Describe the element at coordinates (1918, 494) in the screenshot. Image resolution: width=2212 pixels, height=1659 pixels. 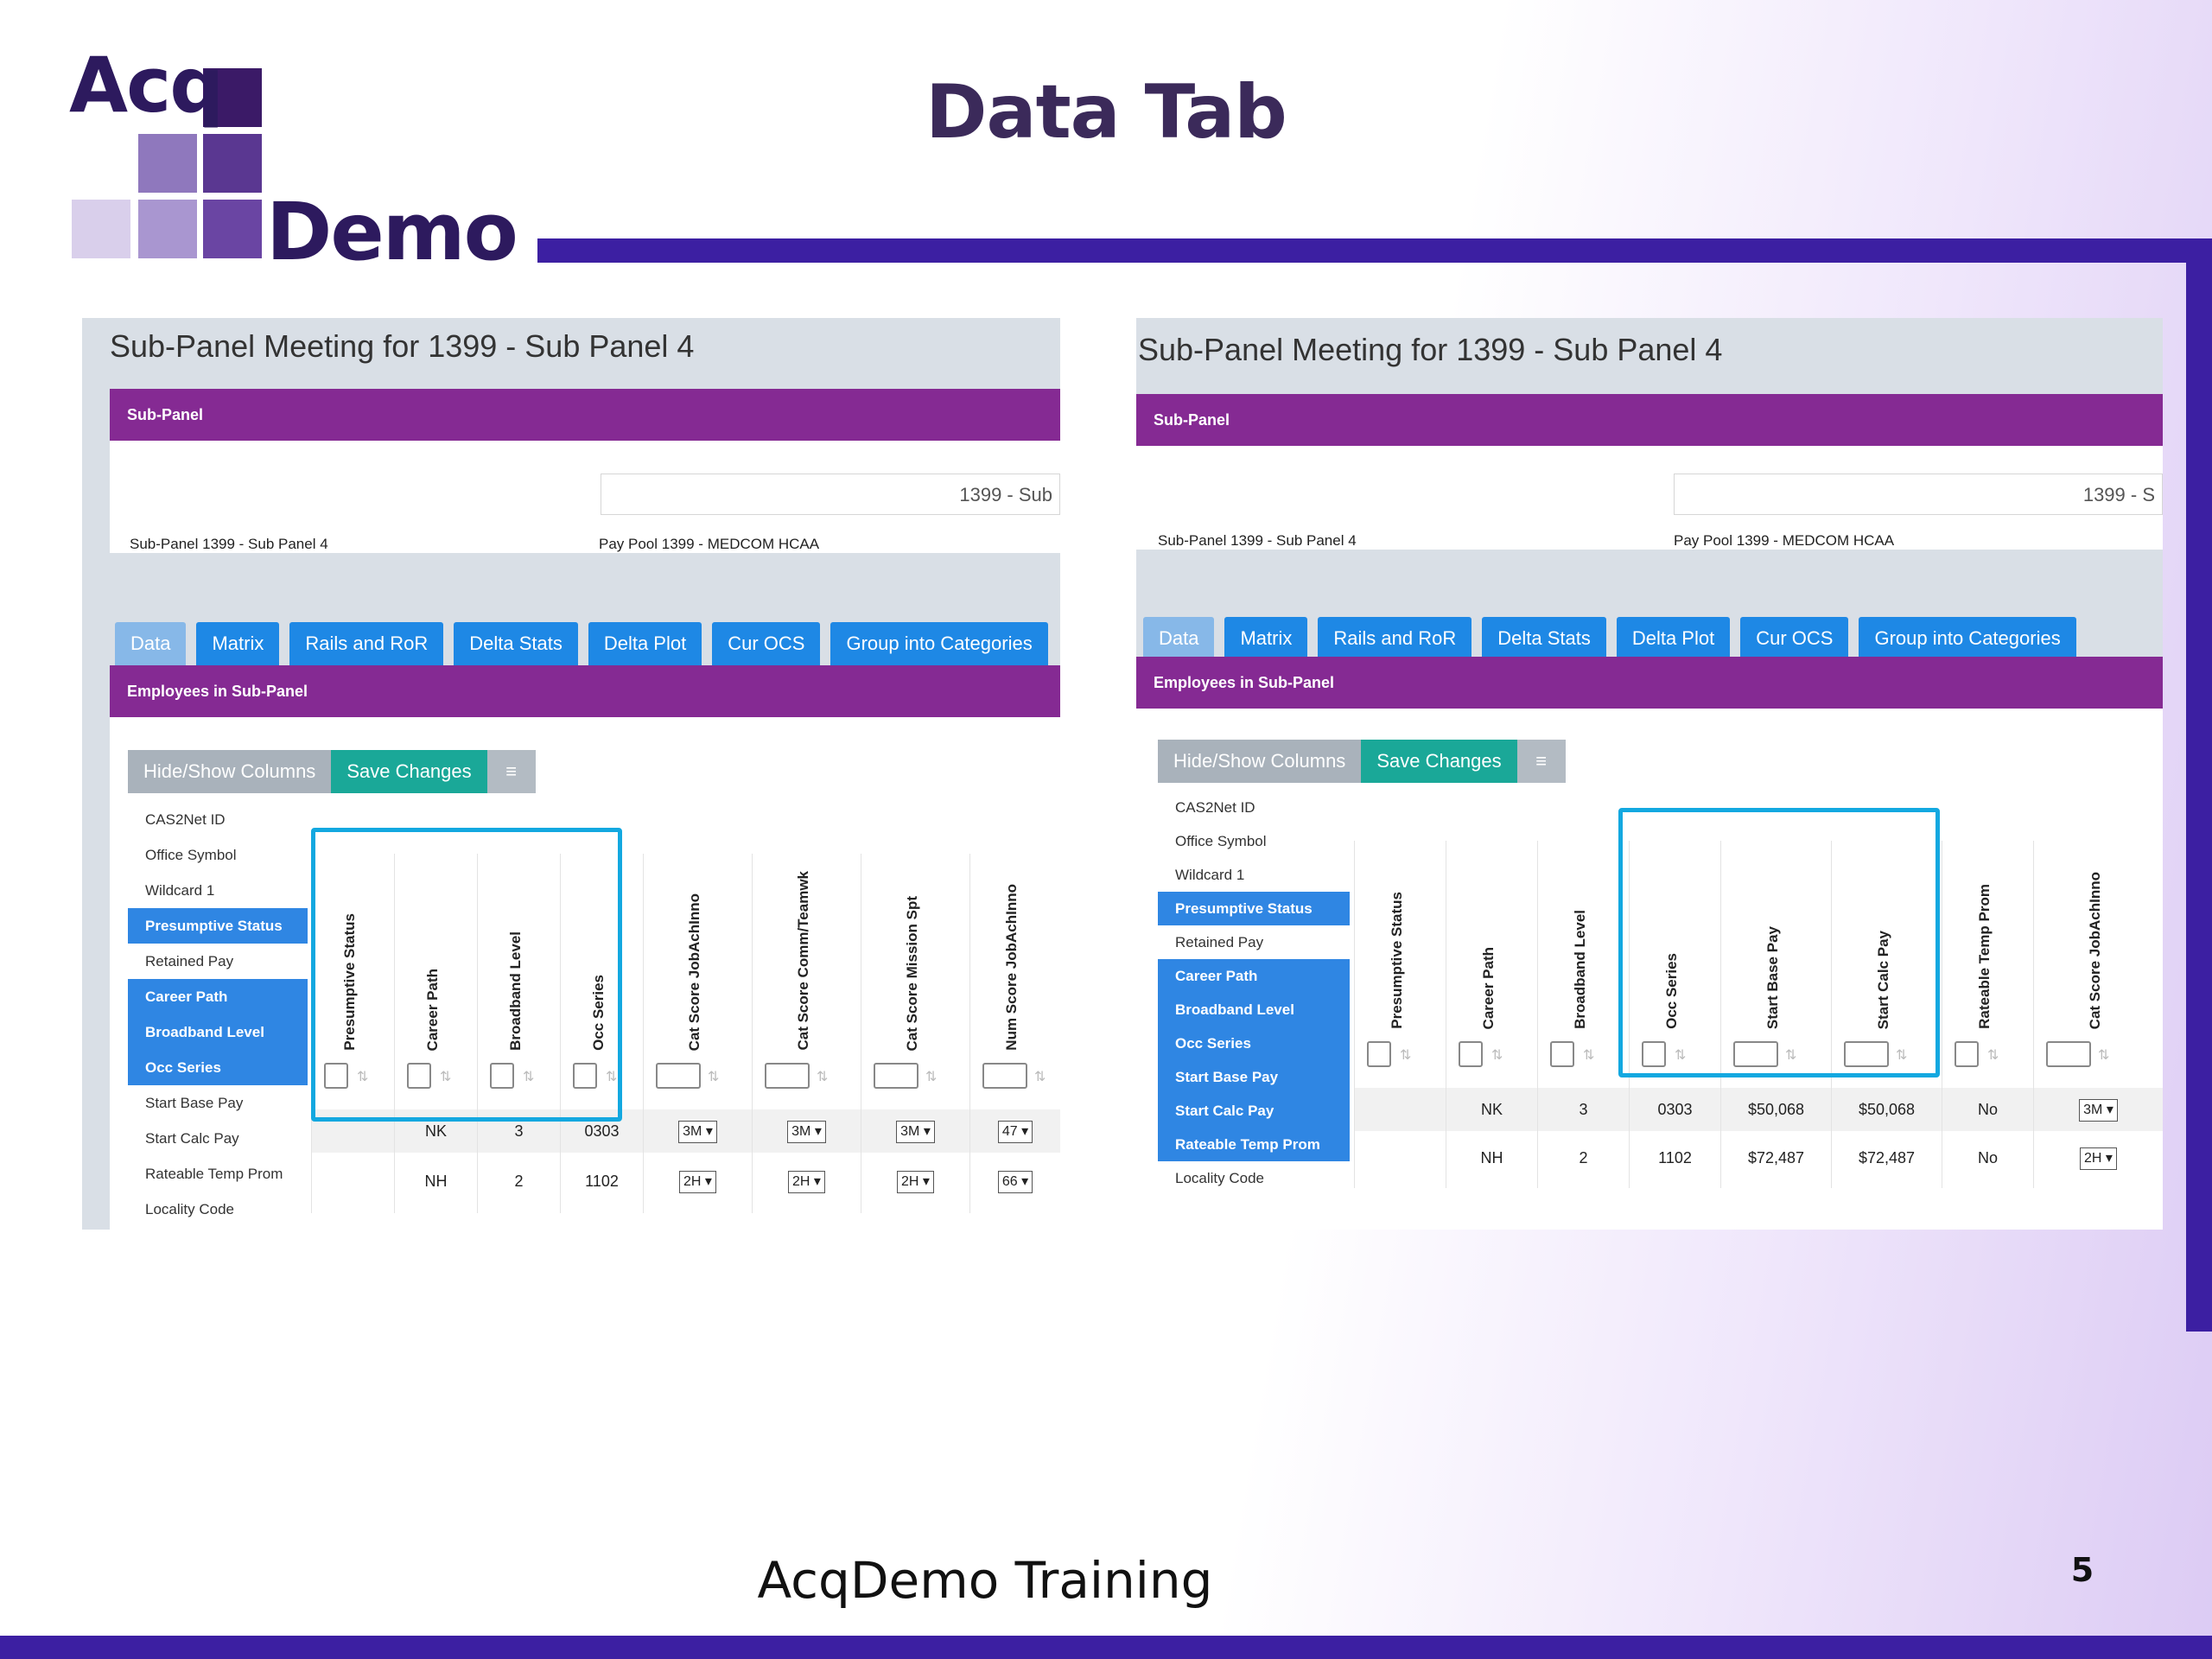
I see `subpanel-select-field: 1399 - S` at that location.